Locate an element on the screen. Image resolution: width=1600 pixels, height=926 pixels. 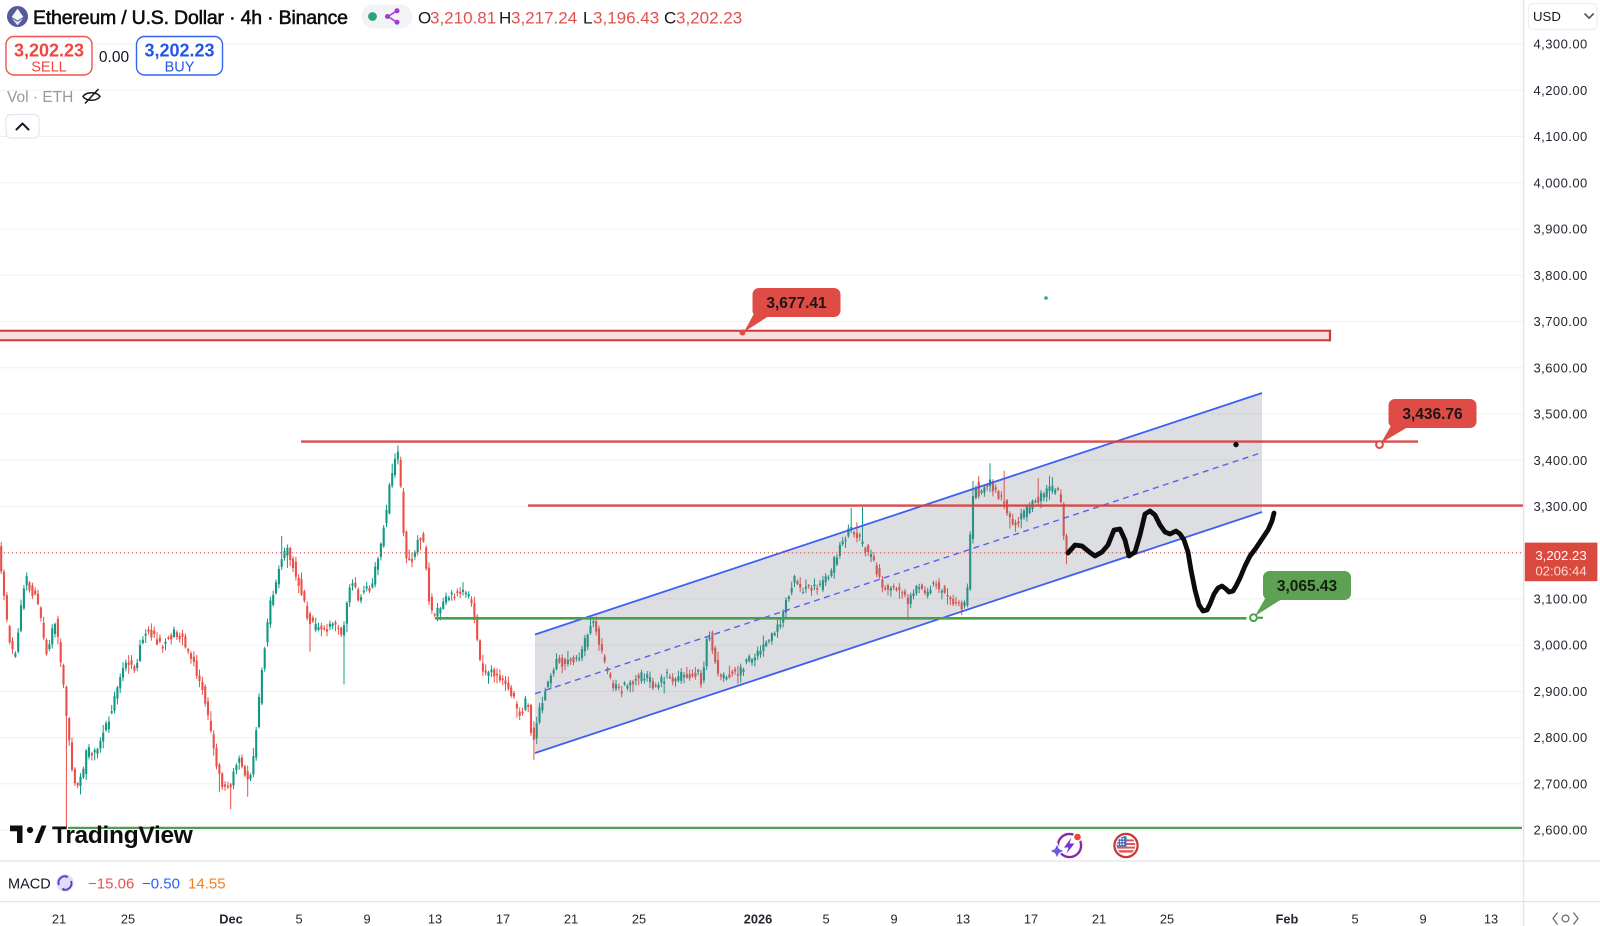
svg-text: −0.50 is located at coordinates (161, 884).